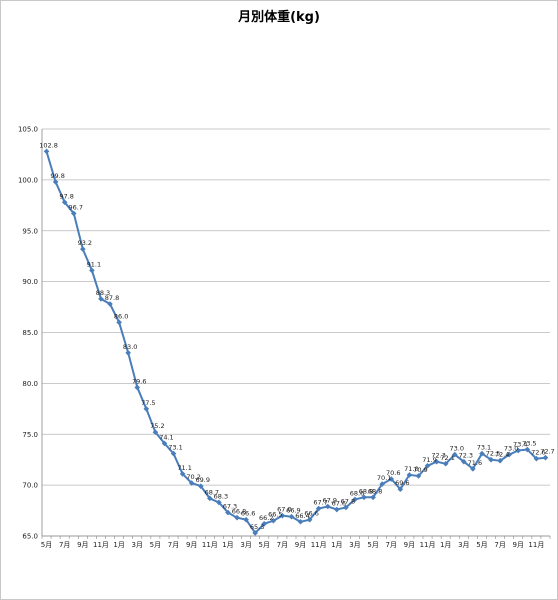 This screenshot has width=558, height=600. What do you see at coordinates (420, 470) in the screenshot?
I see `data-label: 70.9` at bounding box center [420, 470].